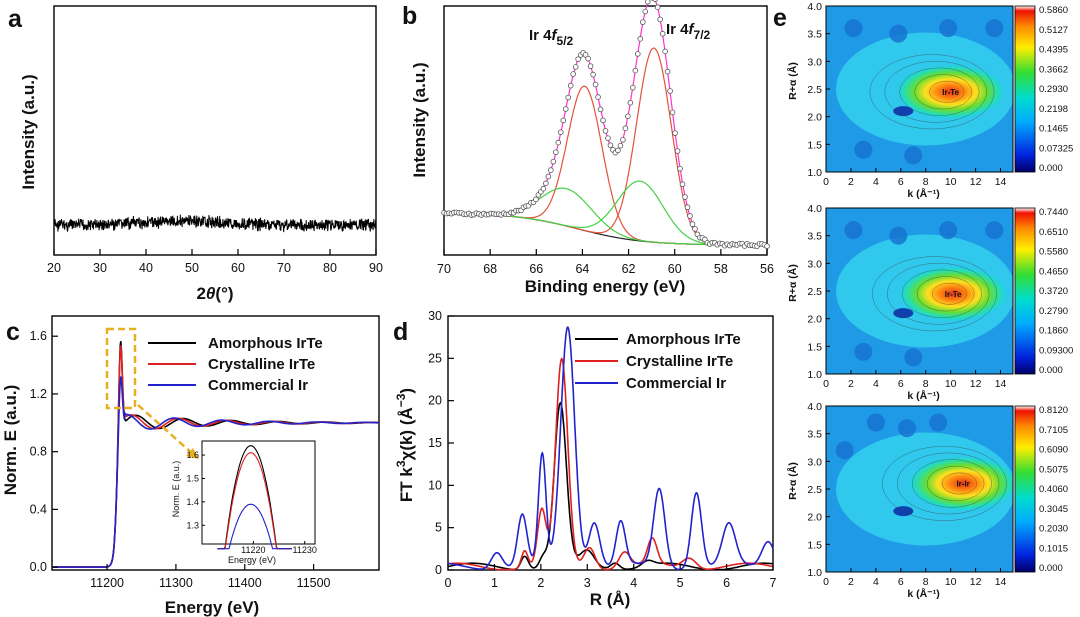 Image resolution: width=1080 pixels, height=617 pixels. Describe the element at coordinates (582, 269) in the screenshot. I see `tick-label: 64` at that location.